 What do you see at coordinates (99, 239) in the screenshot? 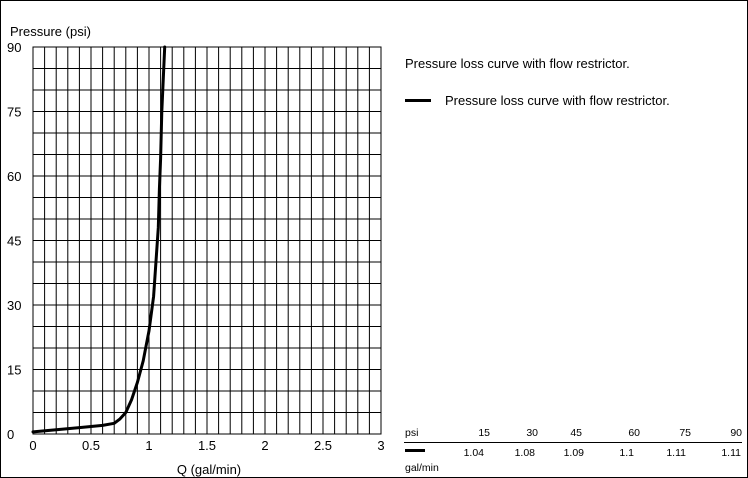
I see `pressure-loss-curve` at bounding box center [99, 239].